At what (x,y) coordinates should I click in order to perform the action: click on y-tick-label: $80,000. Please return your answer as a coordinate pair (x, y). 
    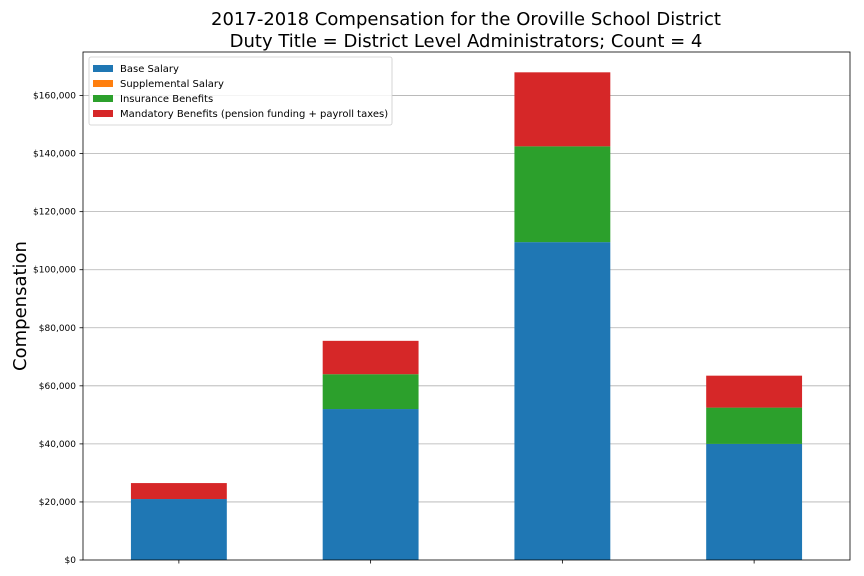
    Looking at the image, I should click on (57, 329).